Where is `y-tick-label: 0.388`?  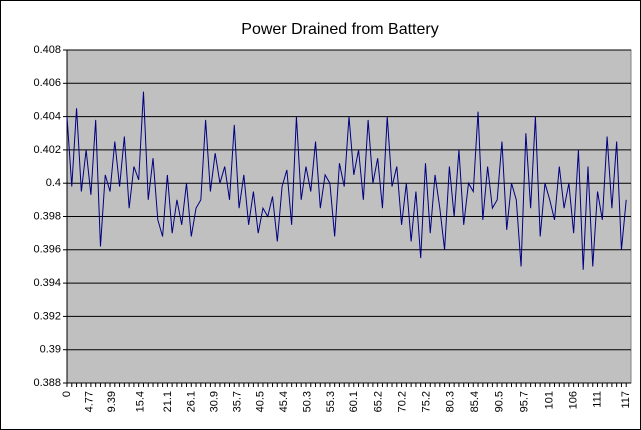 y-tick-label: 0.388 is located at coordinates (47, 383).